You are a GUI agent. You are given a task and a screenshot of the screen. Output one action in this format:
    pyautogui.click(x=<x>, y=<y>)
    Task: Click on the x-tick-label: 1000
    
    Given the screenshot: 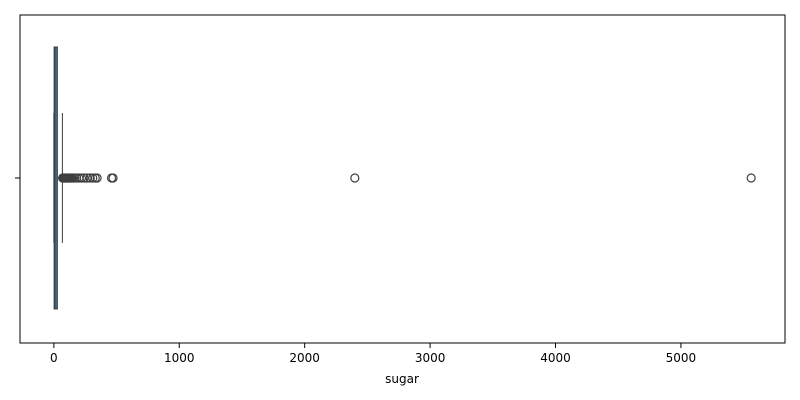 What is the action you would take?
    pyautogui.click(x=179, y=358)
    